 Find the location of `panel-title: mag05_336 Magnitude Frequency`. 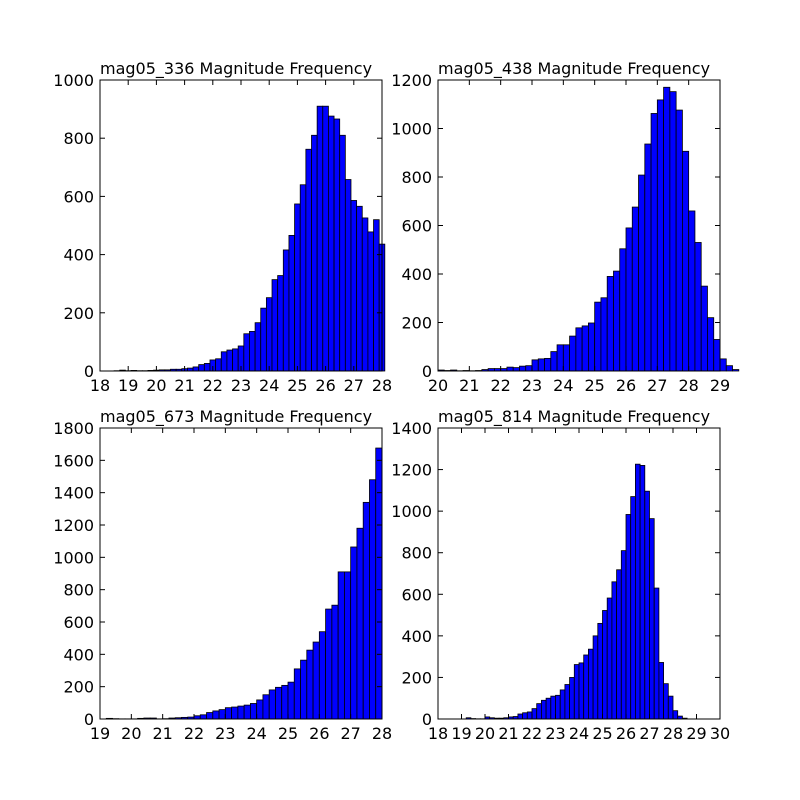

panel-title: mag05_336 Magnitude Frequency is located at coordinates (236, 69).